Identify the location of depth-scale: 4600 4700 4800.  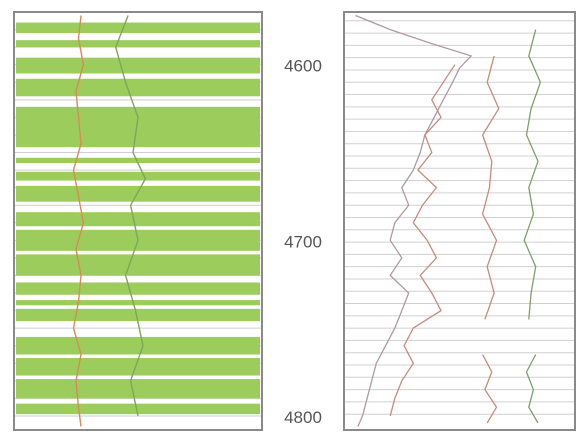
(303, 242).